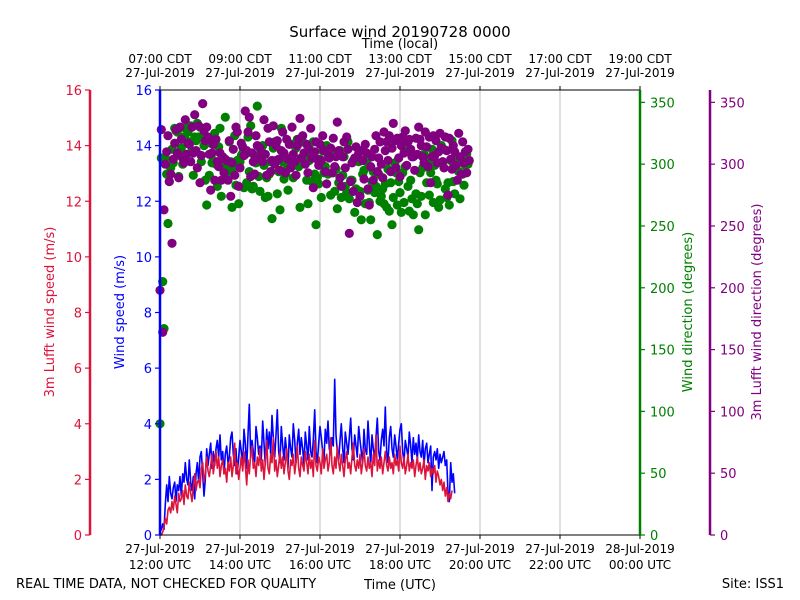 The image size is (800, 600). What do you see at coordinates (143, 91) in the screenshot?
I see `speed-axis-tick-label: 16` at bounding box center [143, 91].